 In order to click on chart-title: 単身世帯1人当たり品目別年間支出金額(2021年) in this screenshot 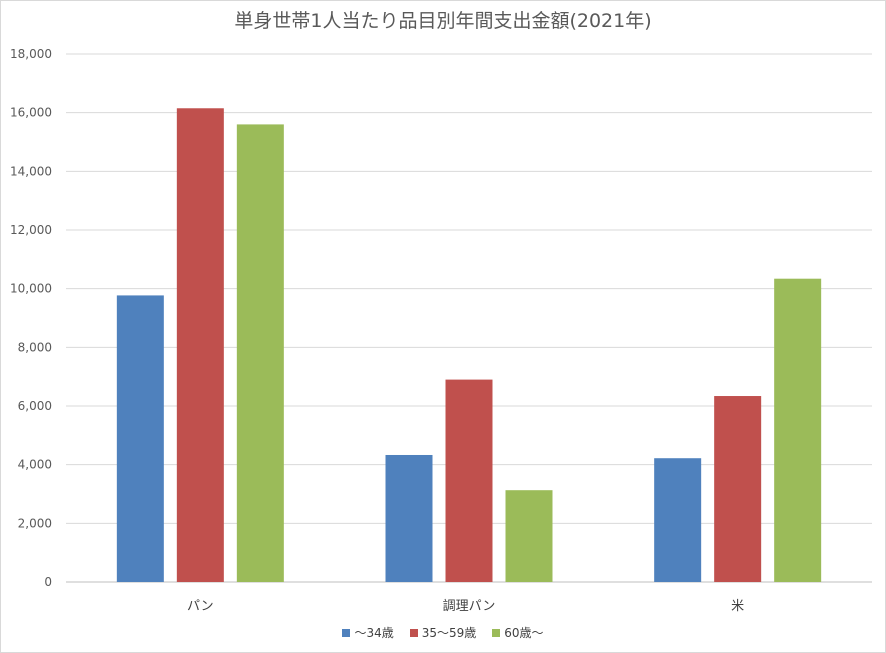, I will do `click(443, 21)`.